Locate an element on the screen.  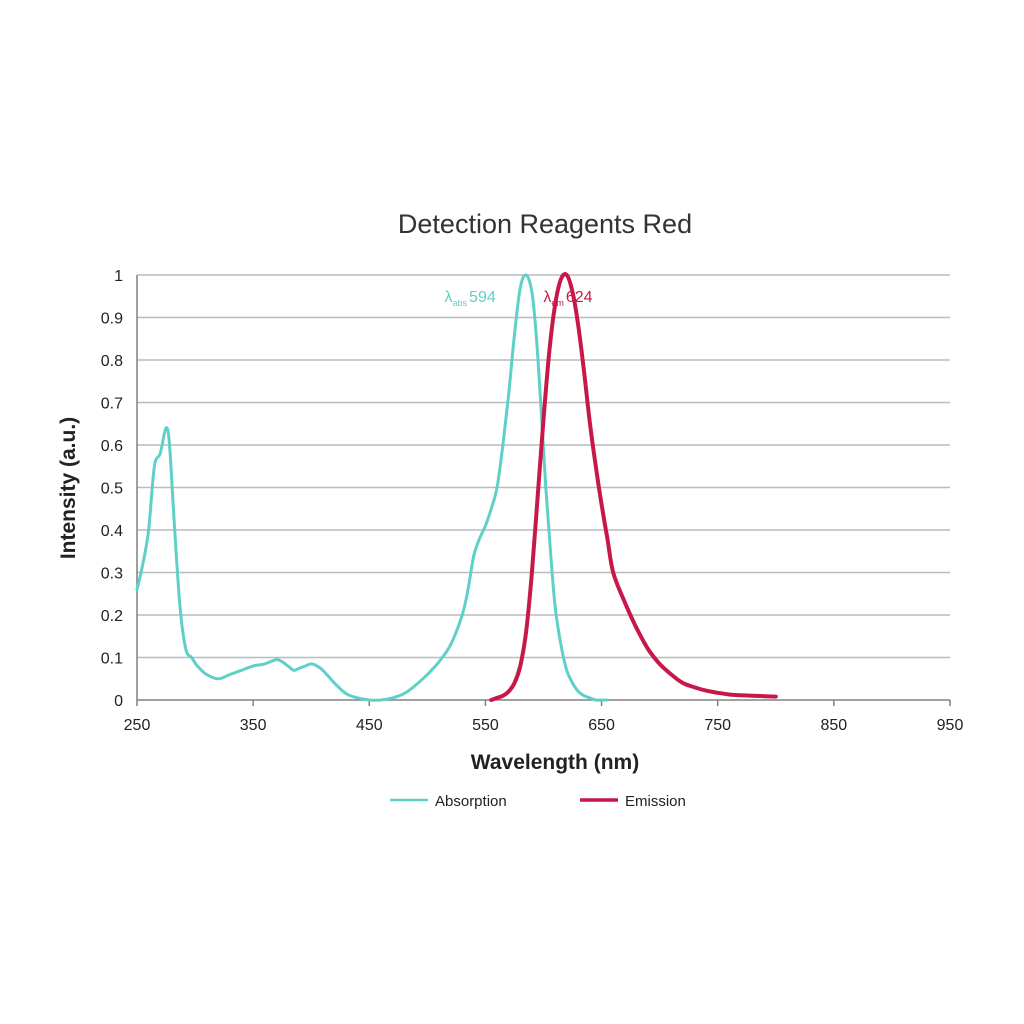
peak-label-abs: λabs 594 is located at coordinates (470, 298).